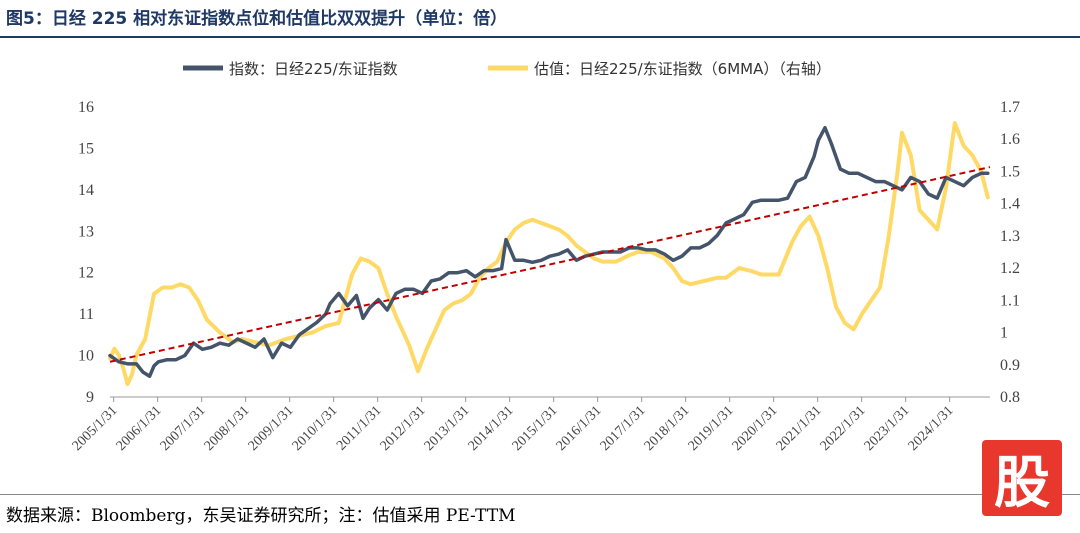 This screenshot has width=1080, height=533. Describe the element at coordinates (403, 428) in the screenshot. I see `x-tick-label: 2012/1/31` at that location.